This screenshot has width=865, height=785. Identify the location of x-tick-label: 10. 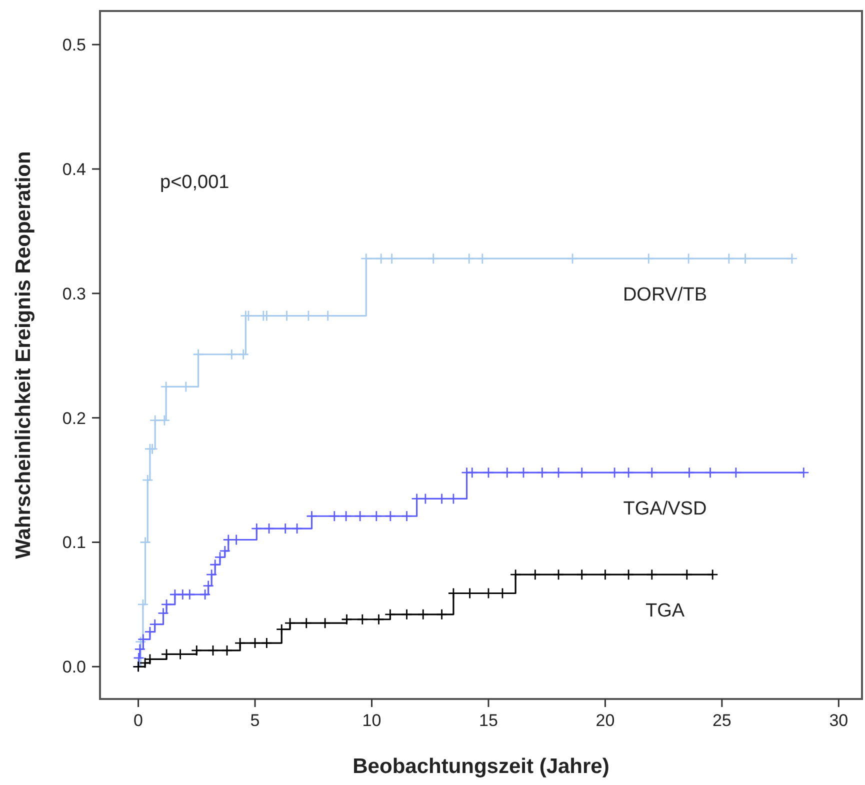
(372, 720).